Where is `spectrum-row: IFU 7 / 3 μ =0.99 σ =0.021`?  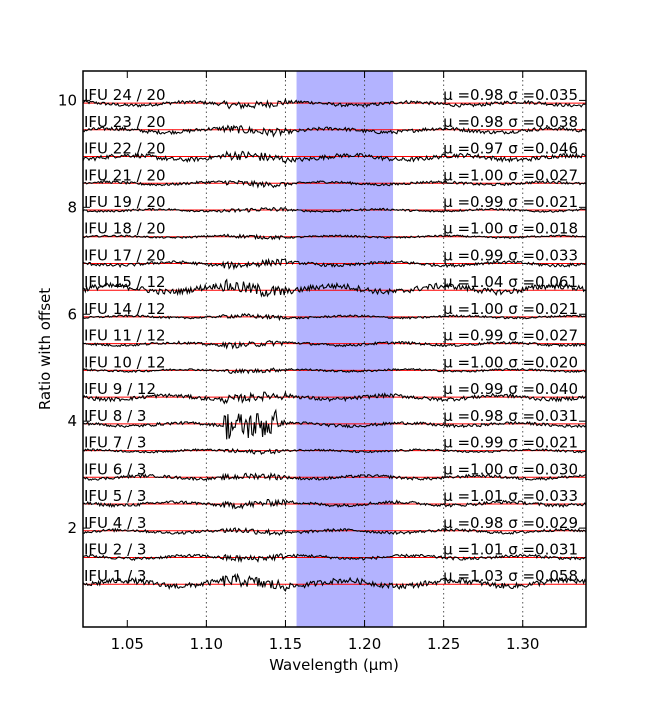
spectrum-row: IFU 7 / 3 μ =0.99 σ =0.021 is located at coordinates (334, 444).